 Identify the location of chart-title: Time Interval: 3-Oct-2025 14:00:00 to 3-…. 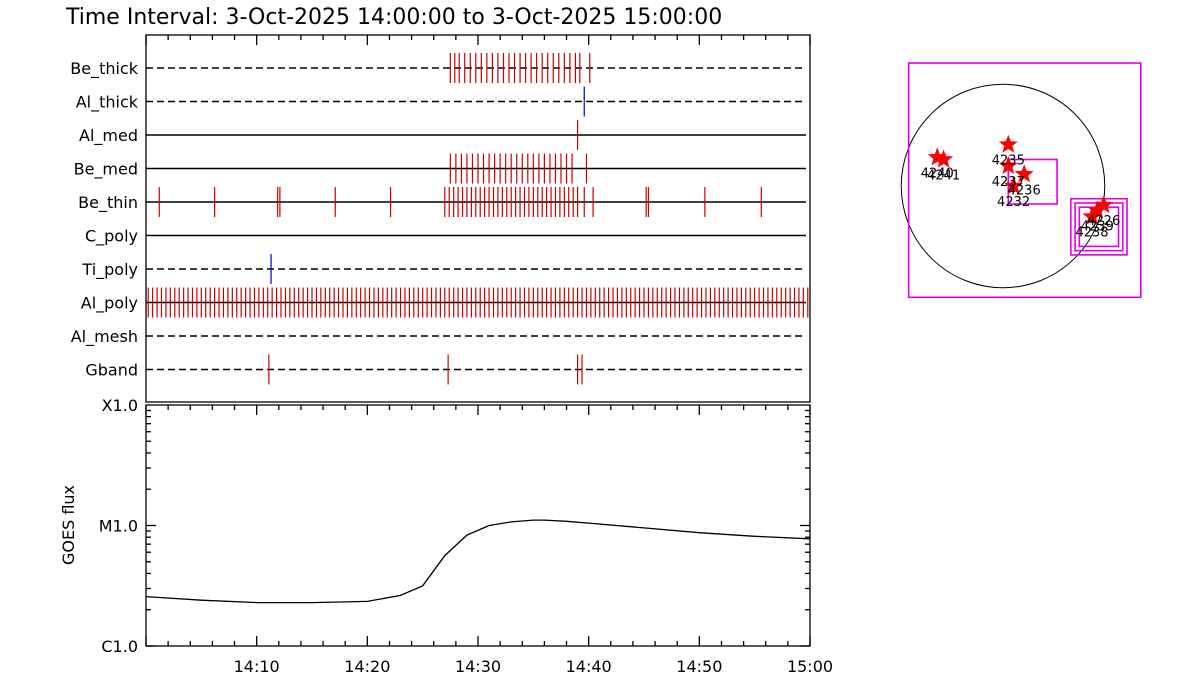
(393, 17).